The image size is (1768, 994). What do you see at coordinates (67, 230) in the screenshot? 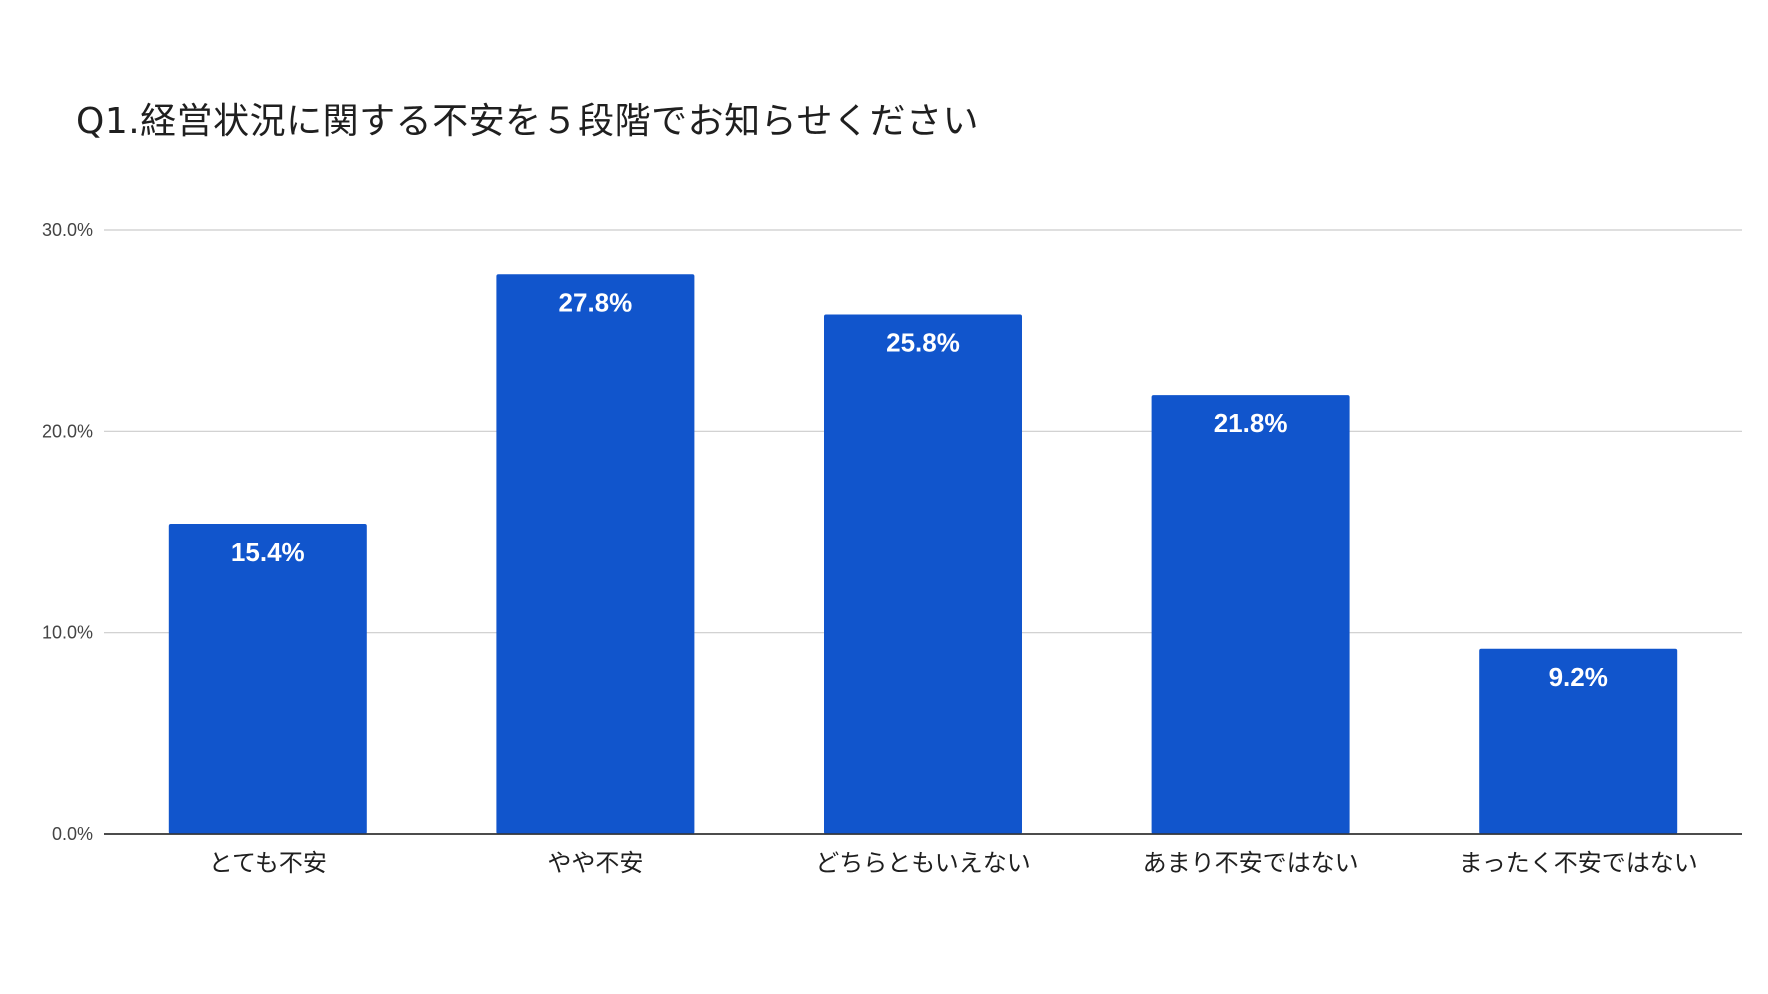
I see `y-tick-label: 30.0%` at bounding box center [67, 230].